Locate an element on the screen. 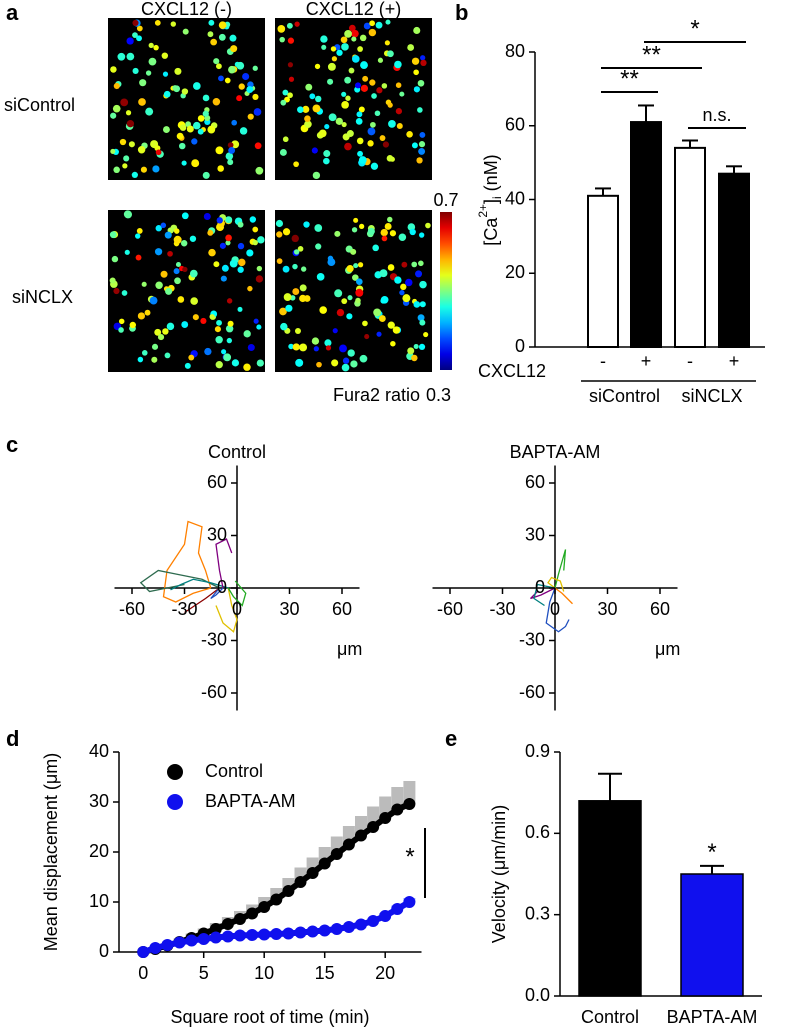  y-axis-label: Velocity (μm/min) is located at coordinates (499, 874).